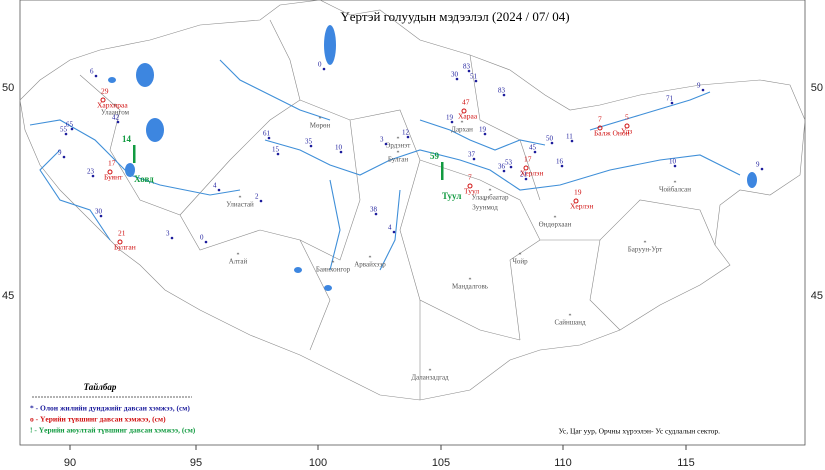  I want to click on station-value: 45, so click(533, 148).